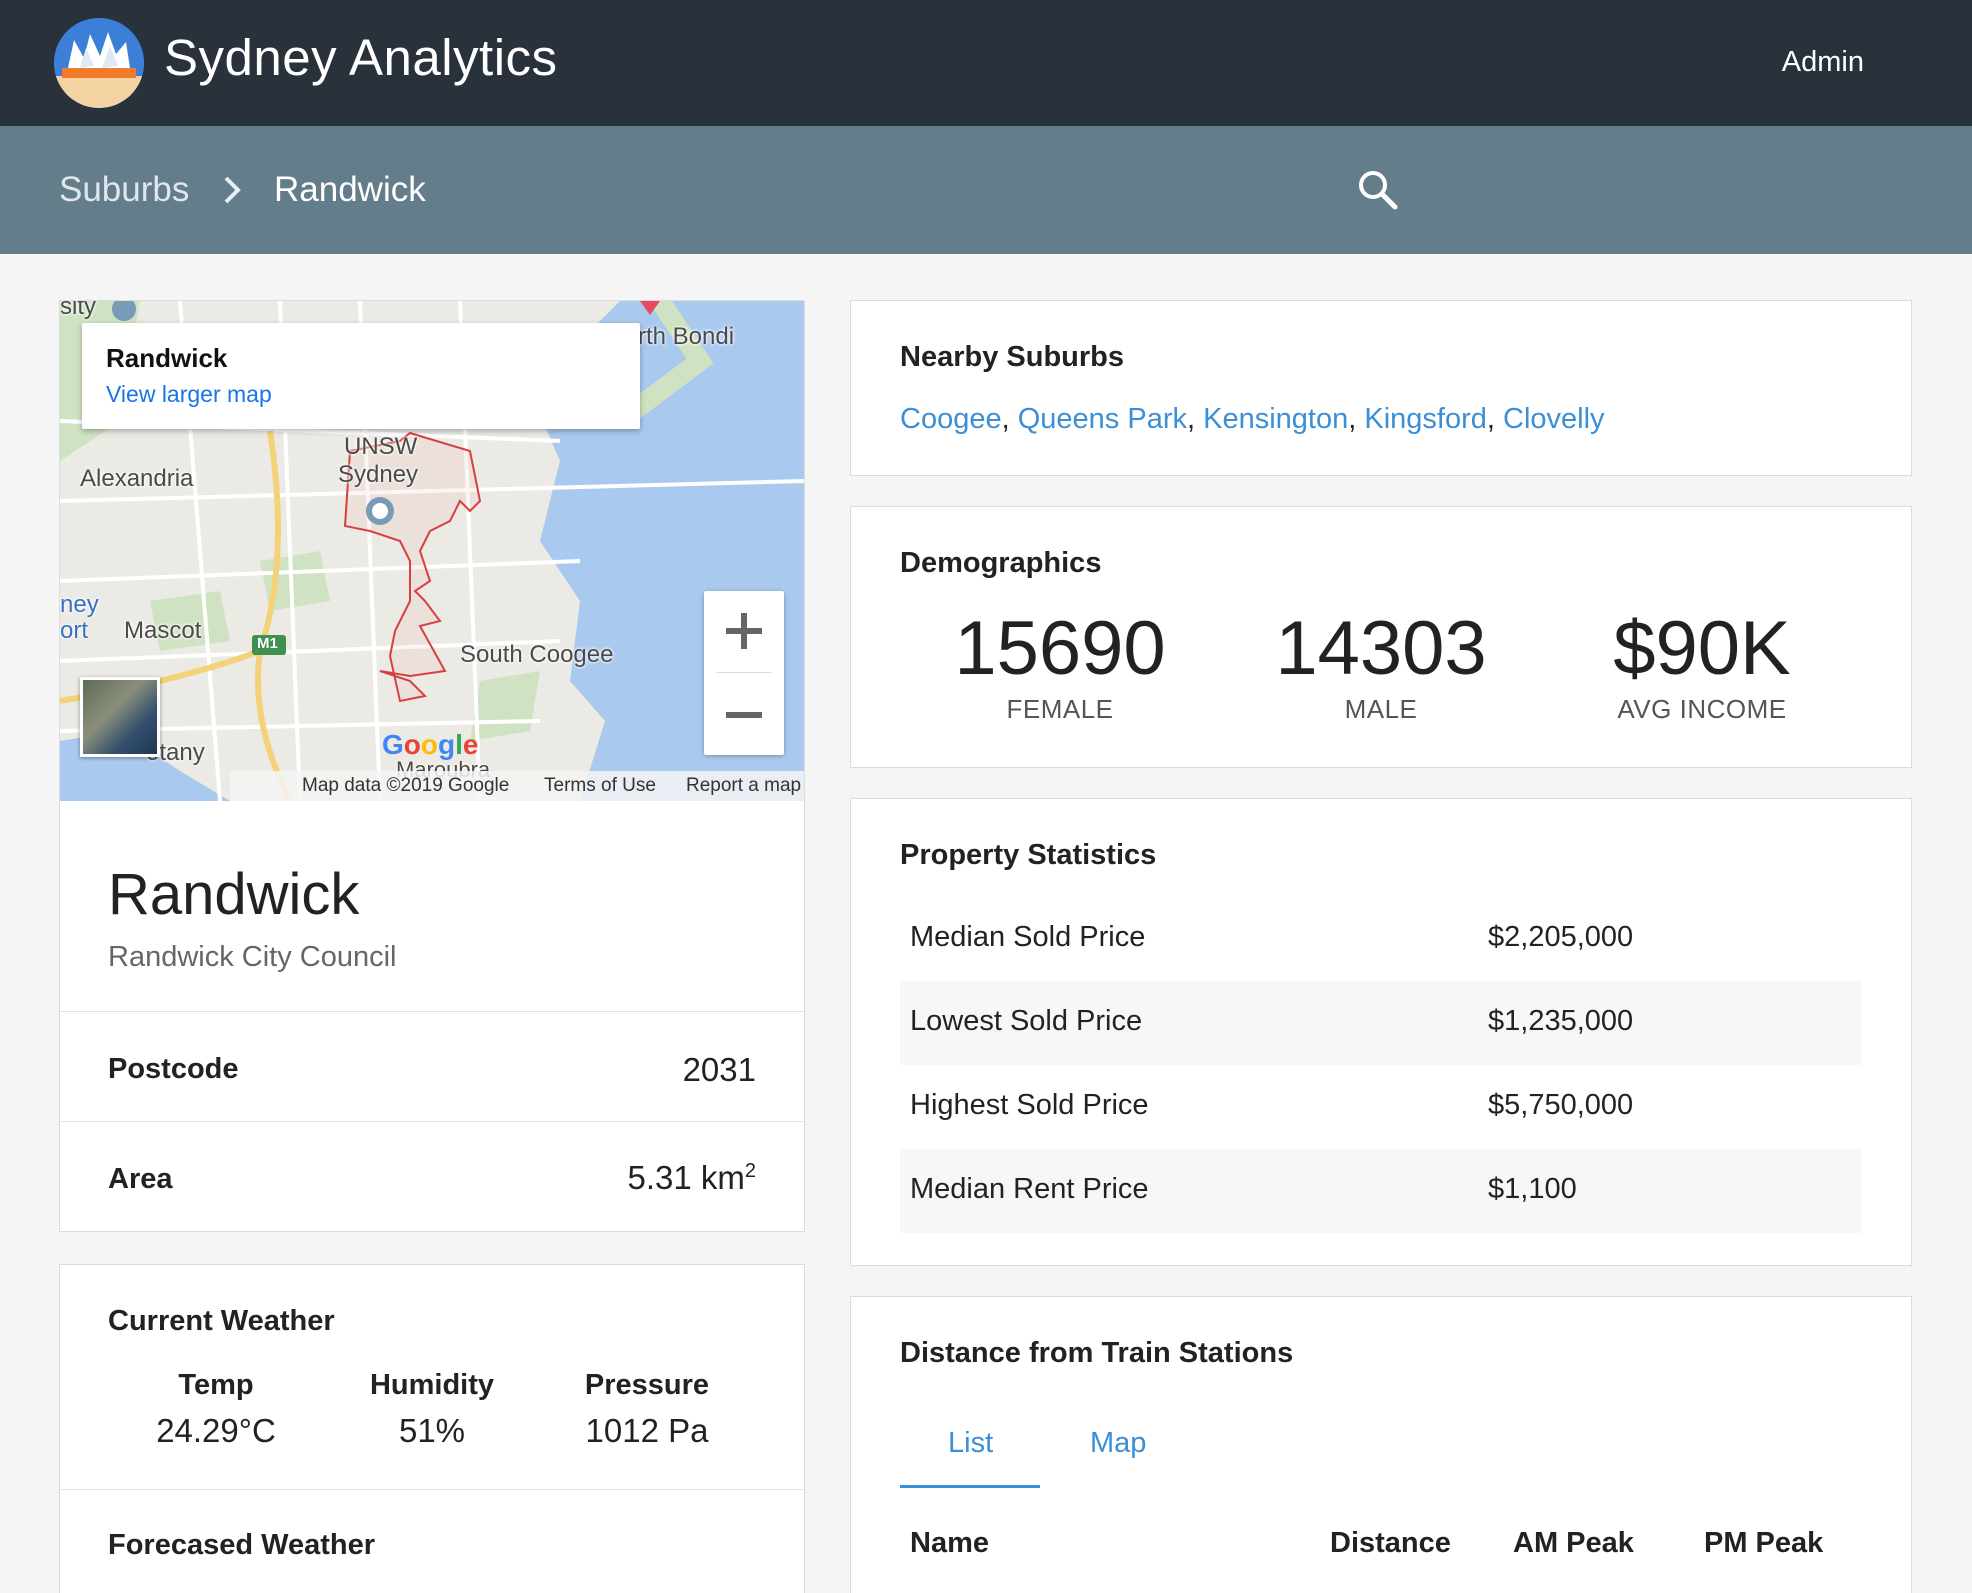 This screenshot has height=1593, width=1972. I want to click on suburb-name: Randwick, so click(234, 894).